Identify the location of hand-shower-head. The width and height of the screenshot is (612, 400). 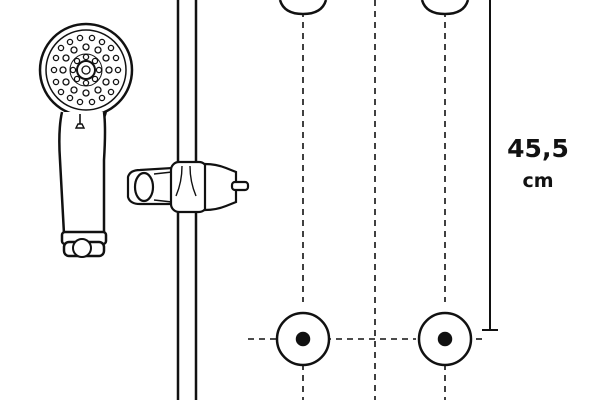
(86, 74).